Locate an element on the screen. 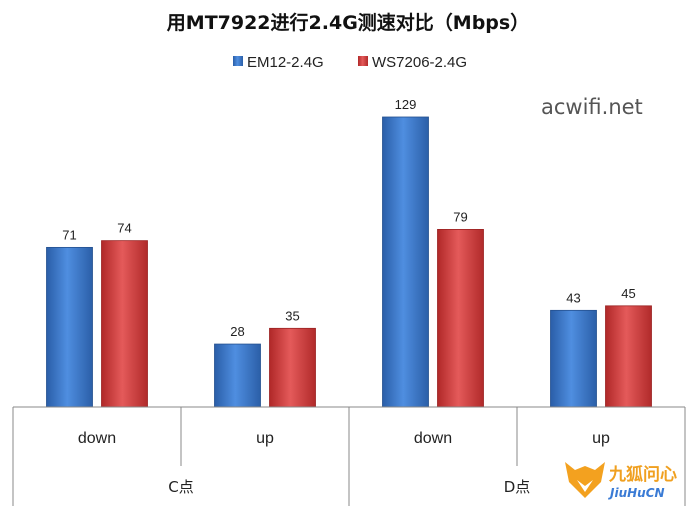 Image resolution: width=697 pixels, height=506 pixels. watermark-text: acwifi.net is located at coordinates (592, 107).